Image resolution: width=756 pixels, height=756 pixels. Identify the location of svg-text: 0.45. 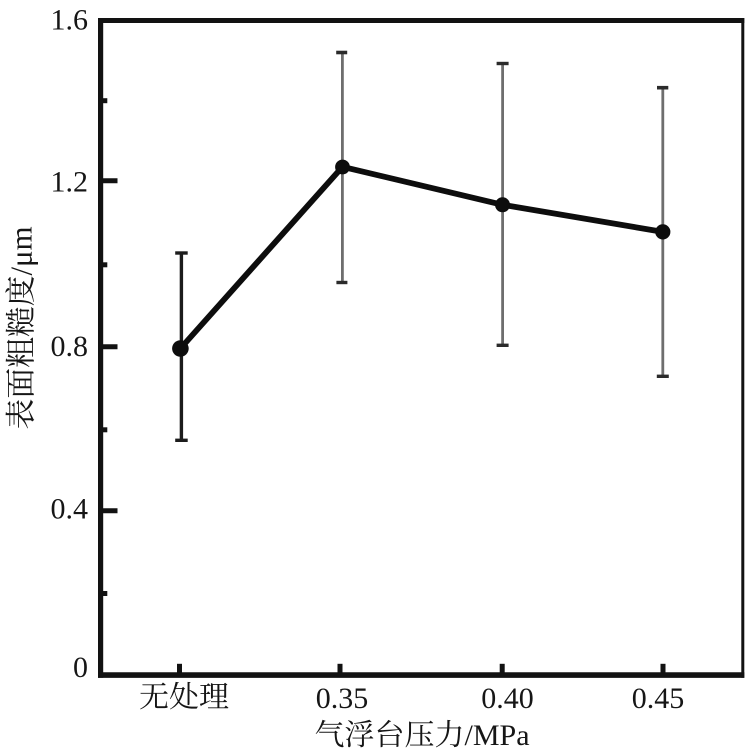
(658, 698).